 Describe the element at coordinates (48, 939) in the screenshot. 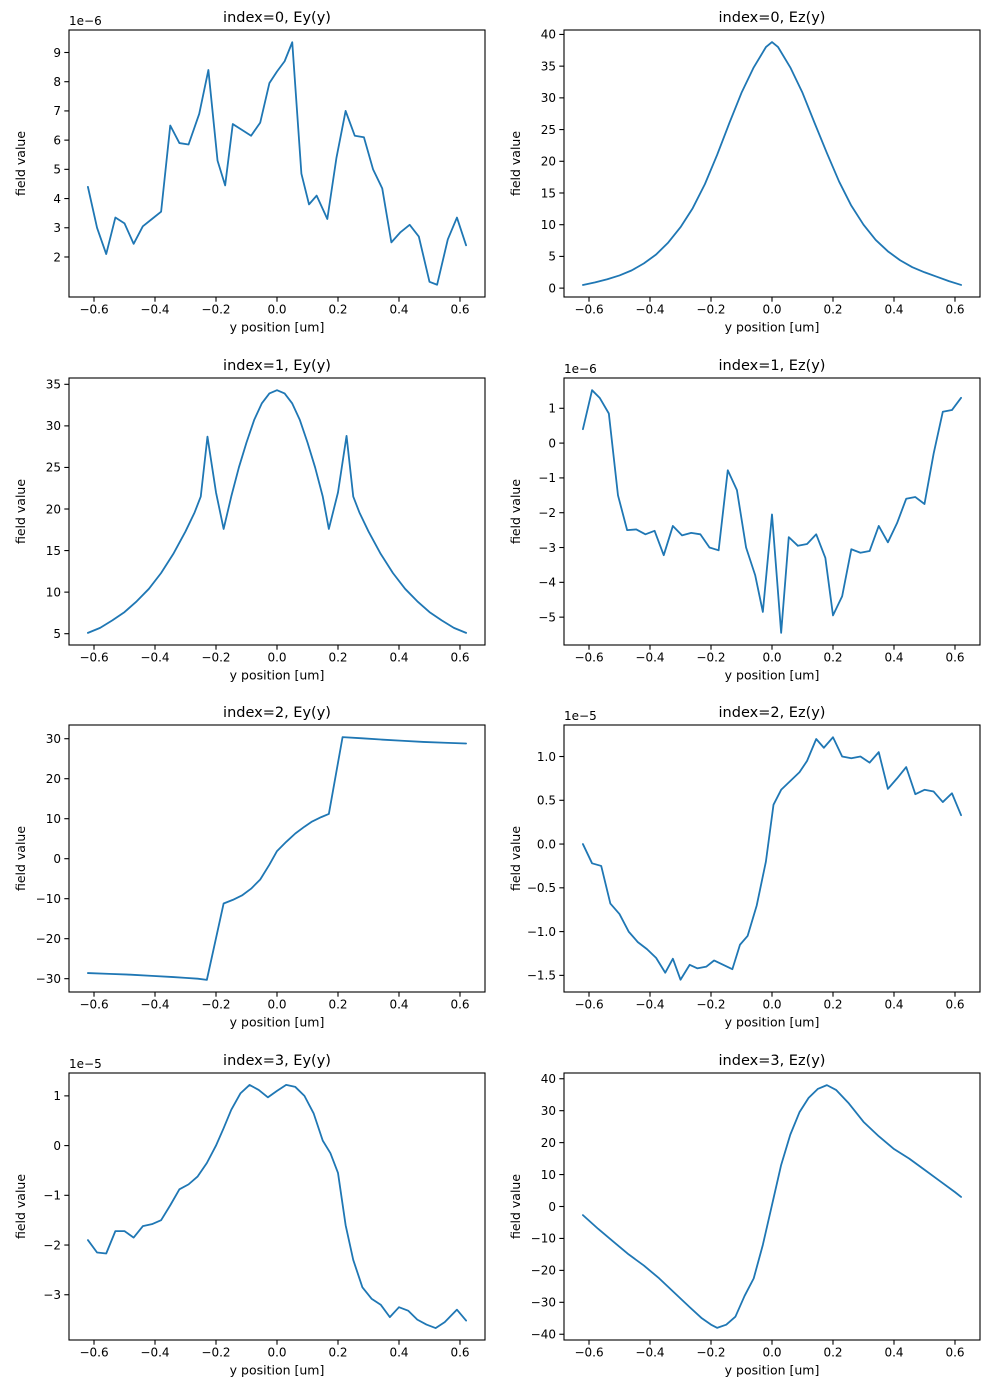

I see `y-tick-label: −20` at that location.